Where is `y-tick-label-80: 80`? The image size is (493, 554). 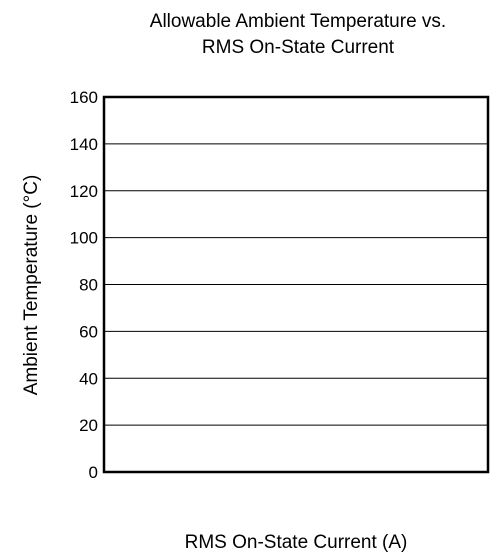
y-tick-label-80: 80 is located at coordinates (88, 285).